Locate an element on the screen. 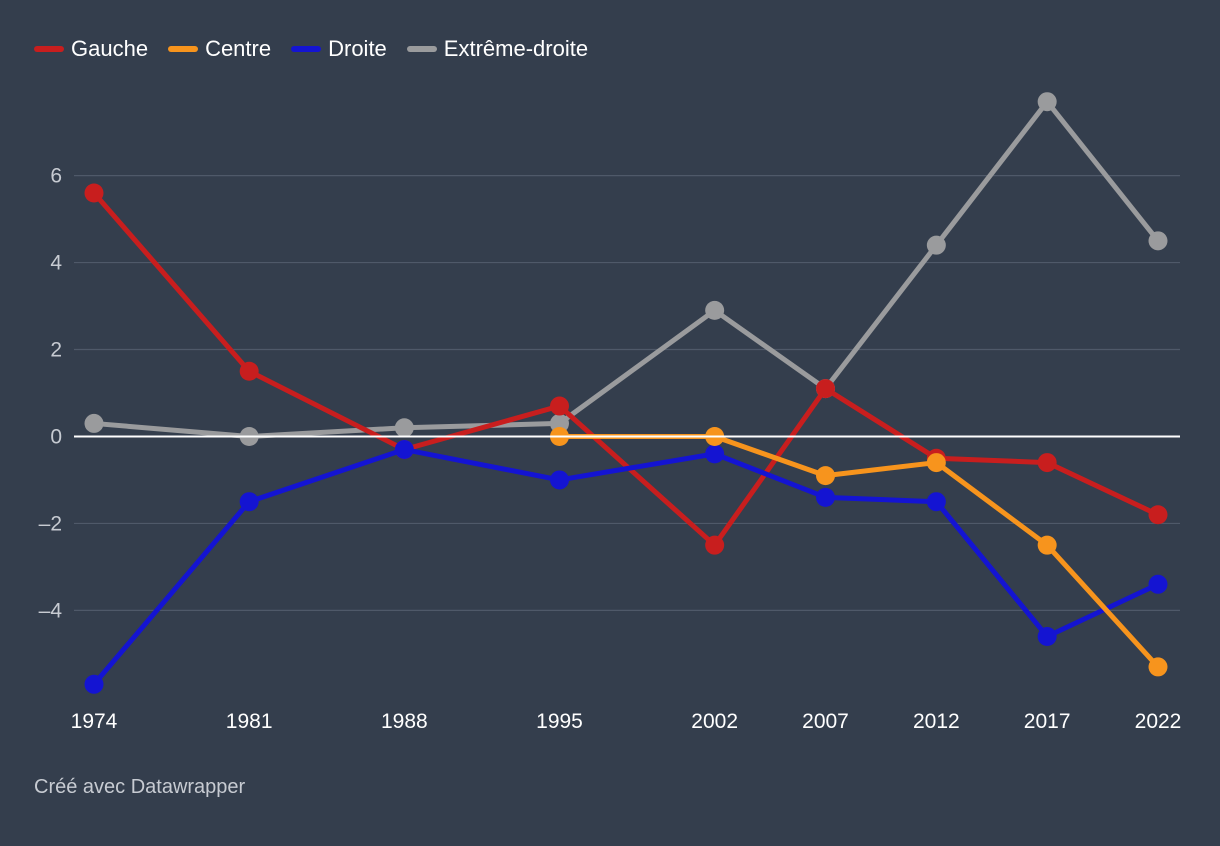  point-droite-2002 is located at coordinates (715, 454).